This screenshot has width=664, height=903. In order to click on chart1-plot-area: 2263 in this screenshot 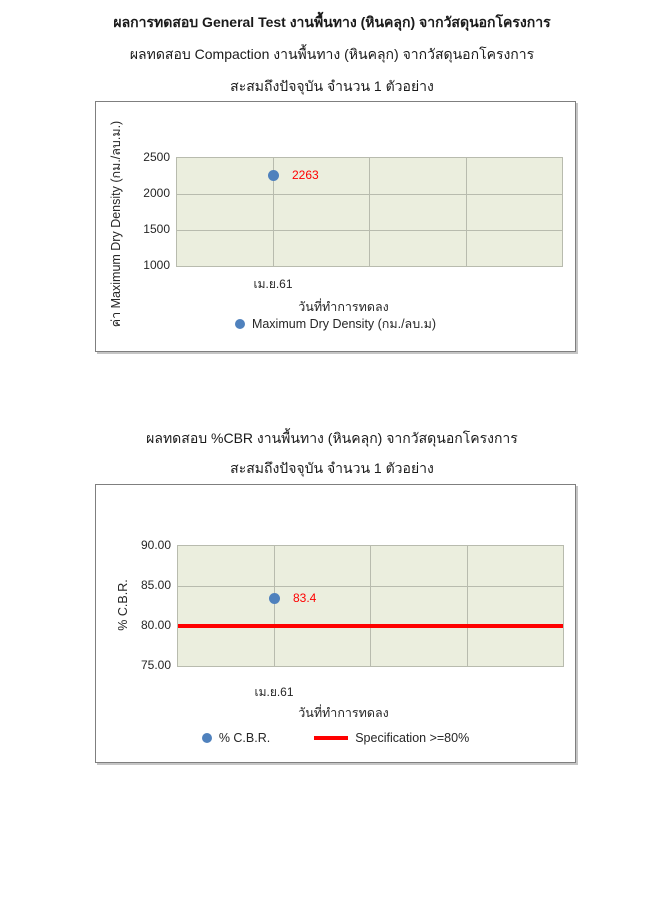, I will do `click(369, 212)`.